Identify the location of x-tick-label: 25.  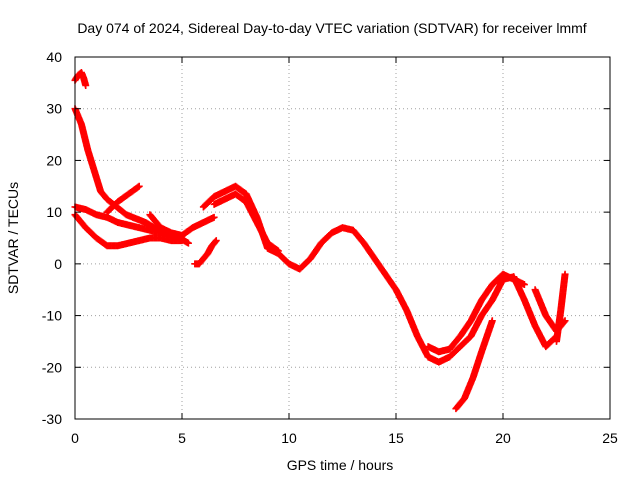
(610, 438).